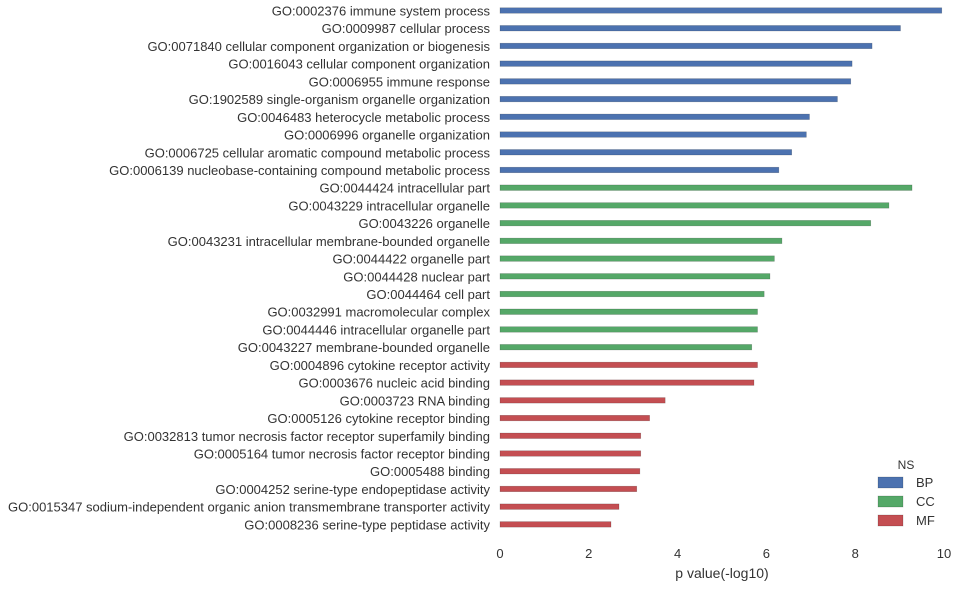 The image size is (960, 592). I want to click on x-tick-label: 10, so click(944, 553).